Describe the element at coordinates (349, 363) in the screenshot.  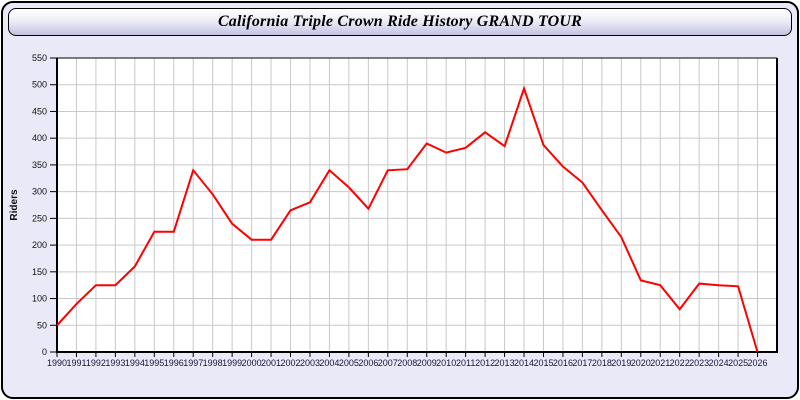
I see `x-tick-label: 2005` at that location.